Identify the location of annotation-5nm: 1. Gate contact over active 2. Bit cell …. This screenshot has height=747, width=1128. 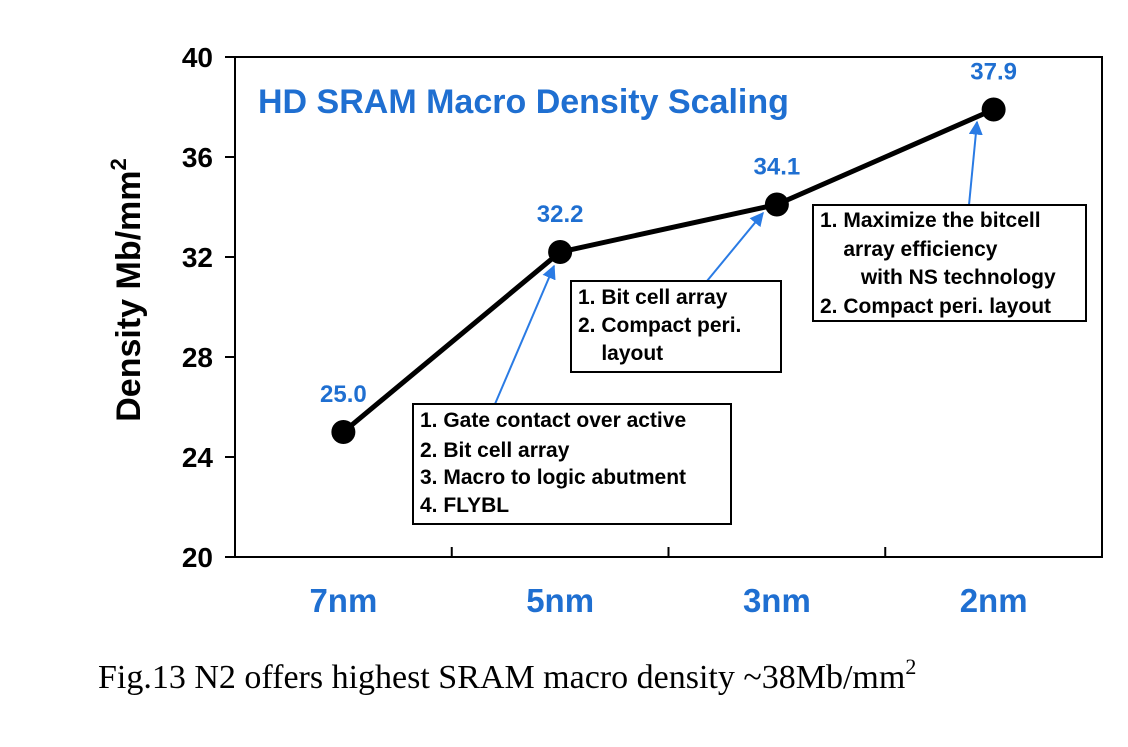
(572, 394).